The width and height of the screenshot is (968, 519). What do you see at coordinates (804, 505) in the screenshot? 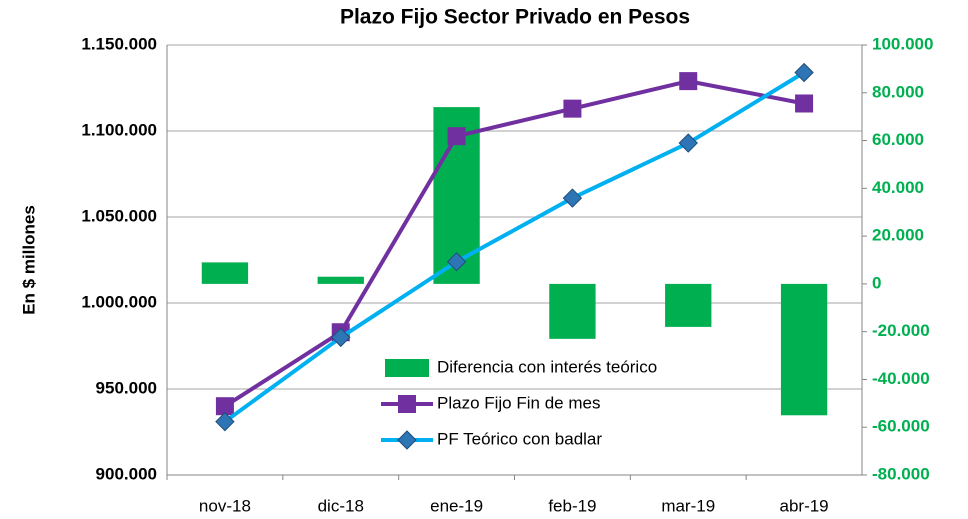
I see `x-tick-label: abr-19` at bounding box center [804, 505].